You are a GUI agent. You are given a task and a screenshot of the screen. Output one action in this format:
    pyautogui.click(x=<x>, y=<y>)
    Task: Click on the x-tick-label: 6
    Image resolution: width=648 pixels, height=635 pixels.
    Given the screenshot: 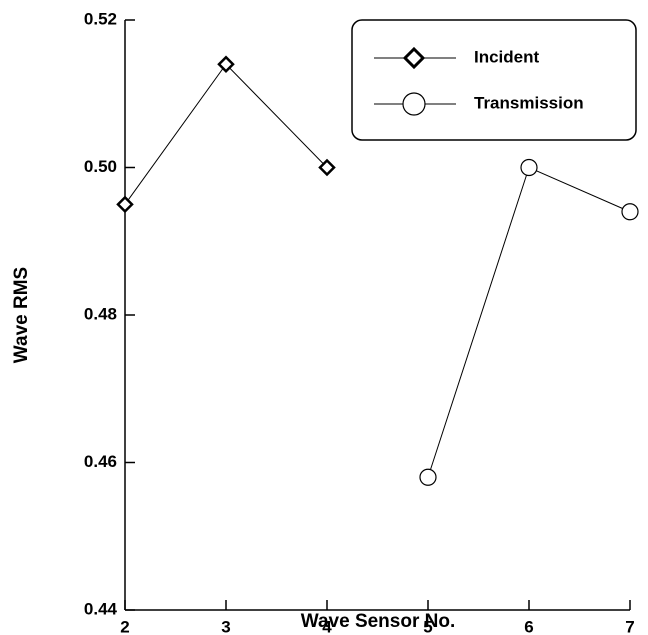 What is the action you would take?
    pyautogui.click(x=528, y=626)
    